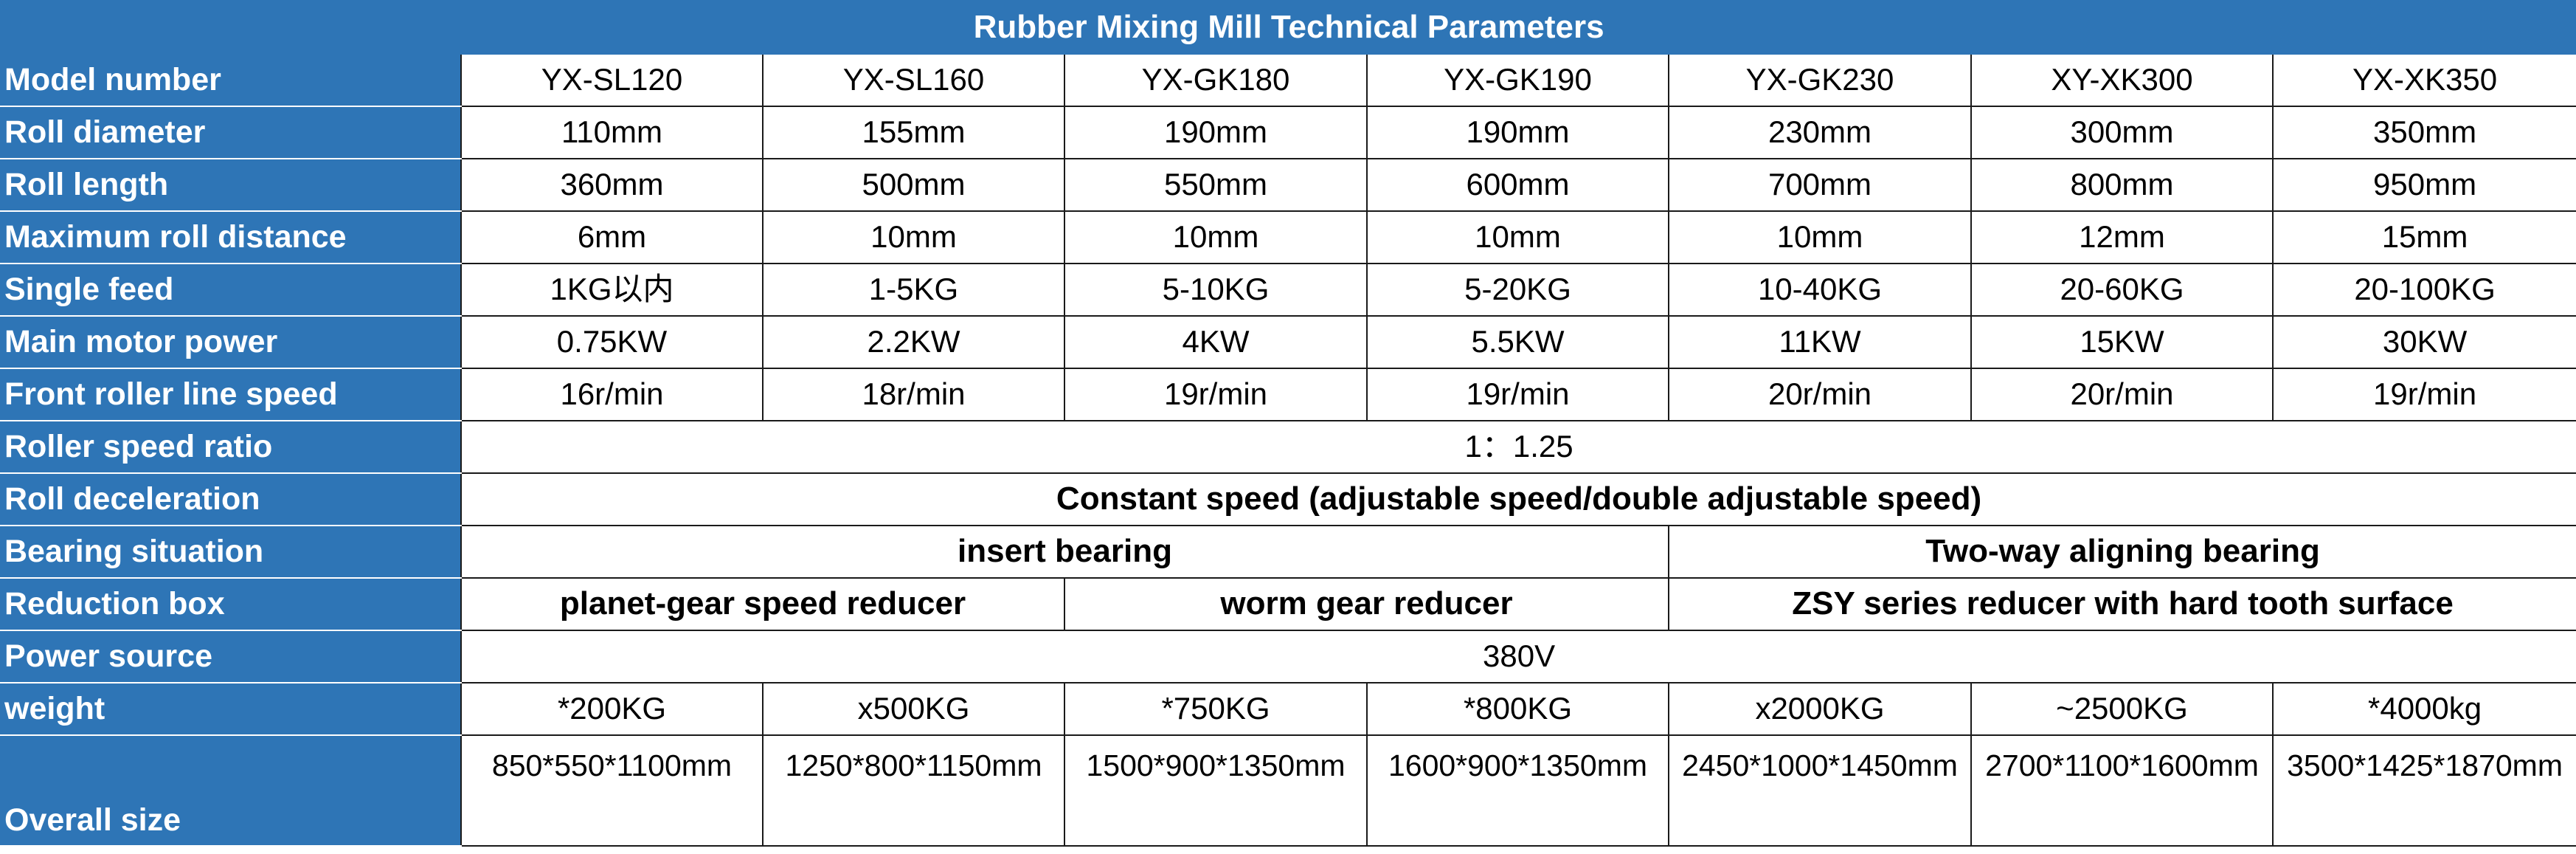  What do you see at coordinates (231, 342) in the screenshot?
I see `row-label: Main motor power` at bounding box center [231, 342].